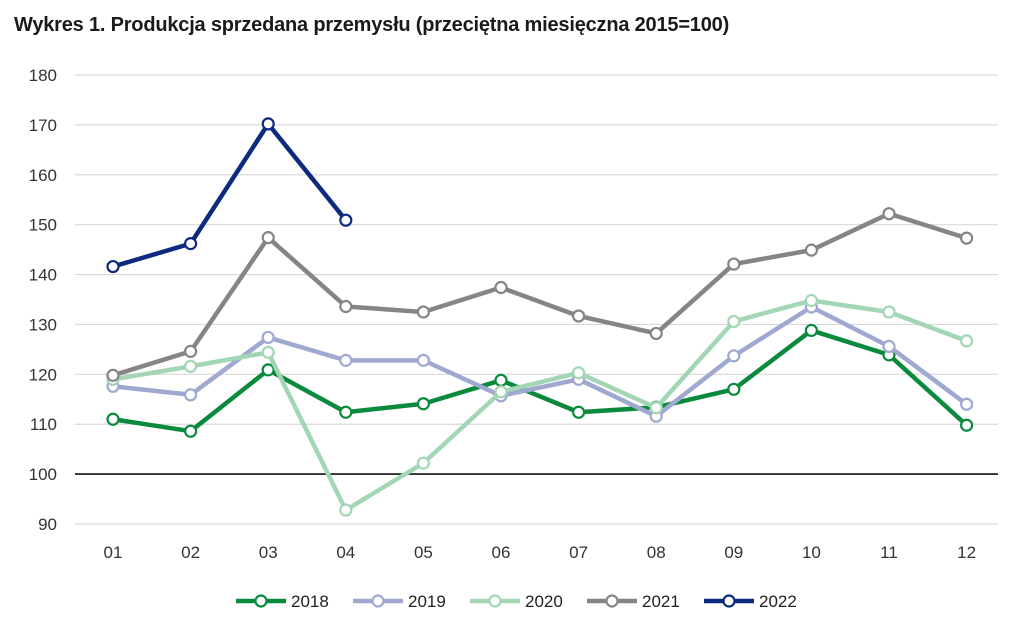 The image size is (1024, 638). I want to click on x-tick-label: 03, so click(268, 552).